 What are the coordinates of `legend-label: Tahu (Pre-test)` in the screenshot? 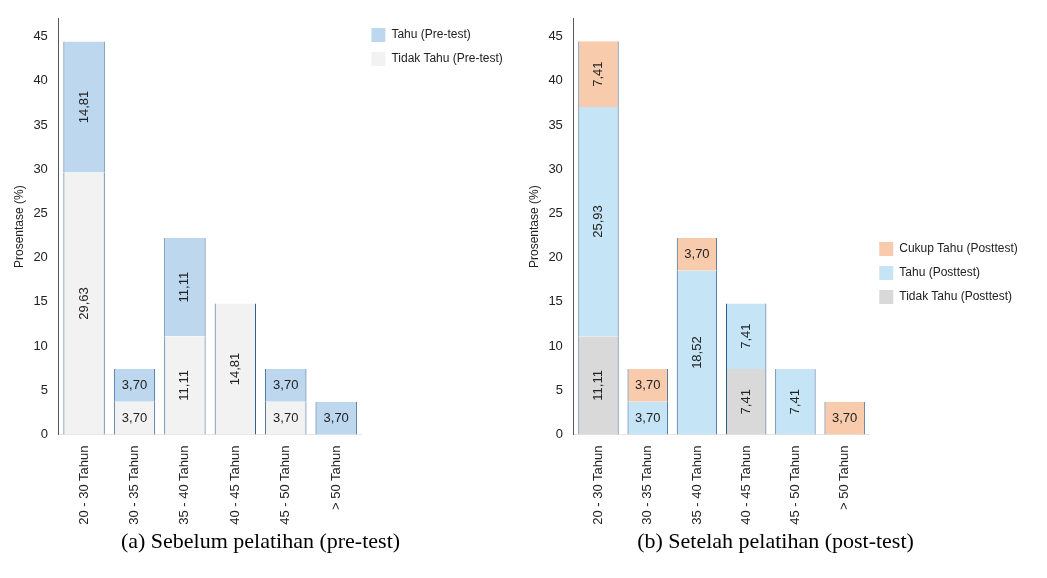 It's located at (431, 34).